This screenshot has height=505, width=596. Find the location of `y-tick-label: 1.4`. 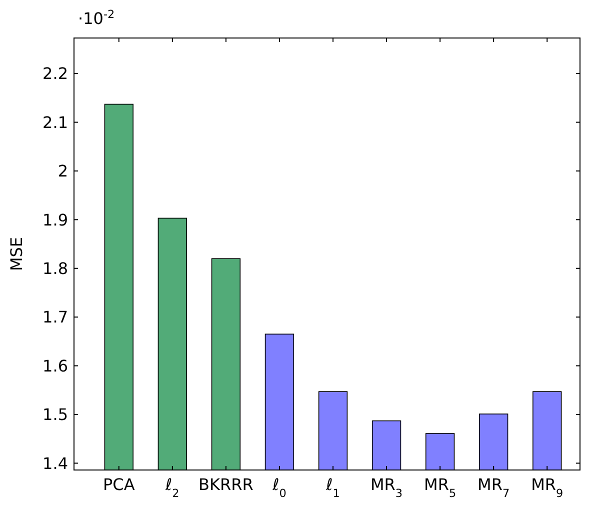

y-tick-label: 1.4 is located at coordinates (55, 463).